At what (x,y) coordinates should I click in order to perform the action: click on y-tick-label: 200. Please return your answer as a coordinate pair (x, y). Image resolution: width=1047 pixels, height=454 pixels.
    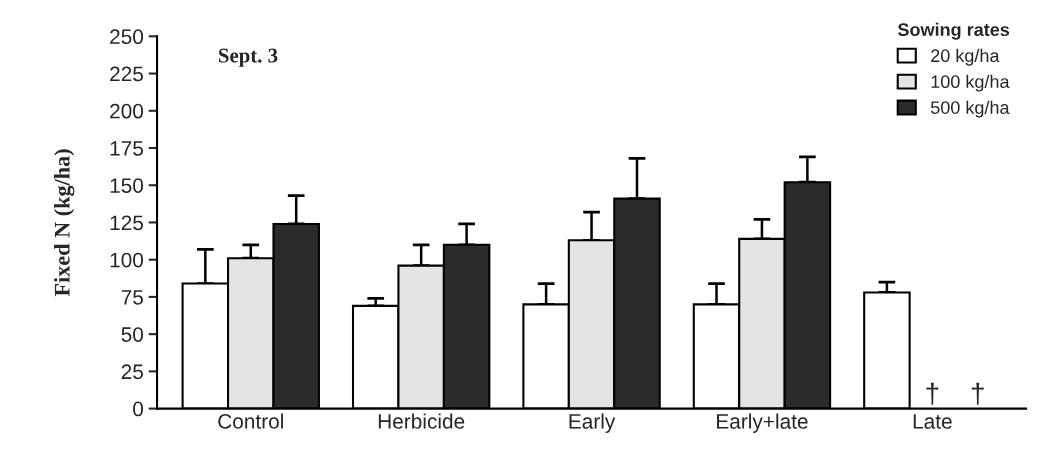
    Looking at the image, I should click on (127, 111).